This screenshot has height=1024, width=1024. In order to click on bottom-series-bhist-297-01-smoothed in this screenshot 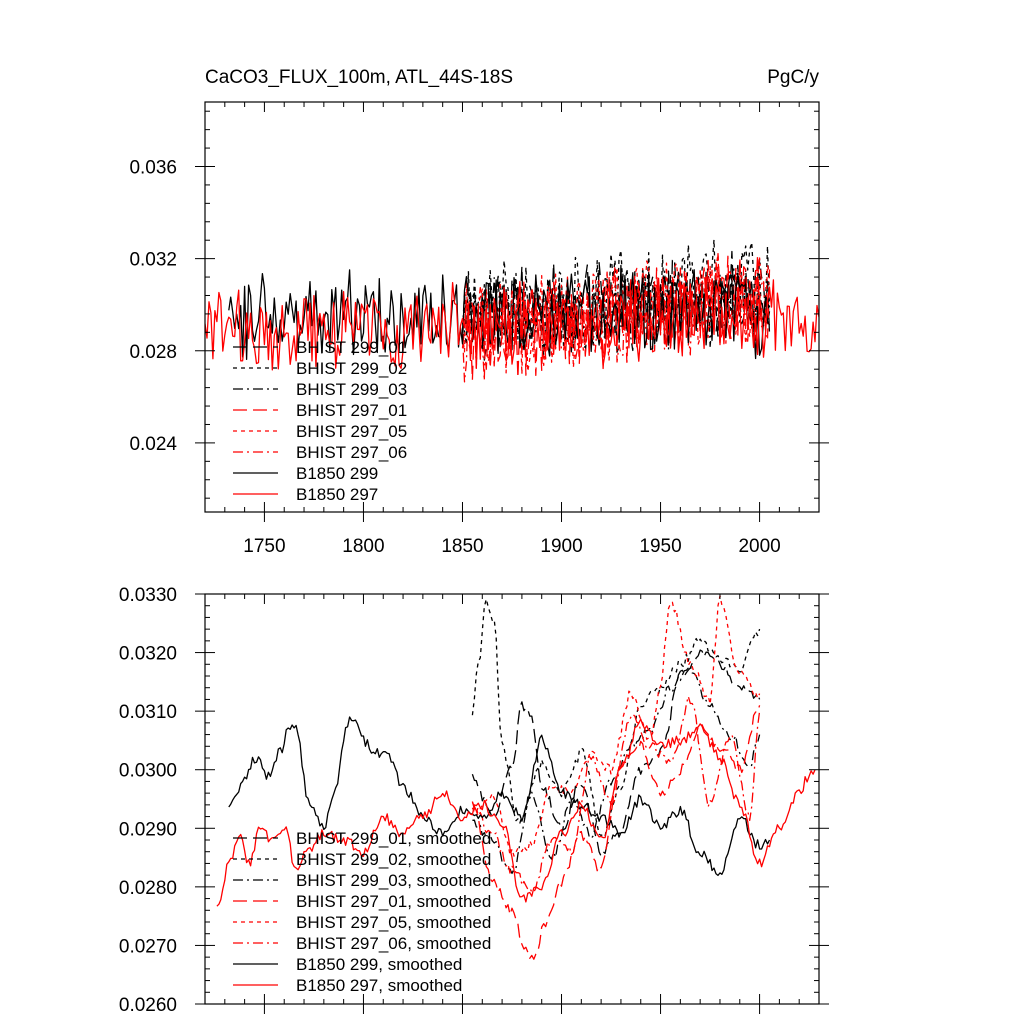, I will do `click(616, 832)`.